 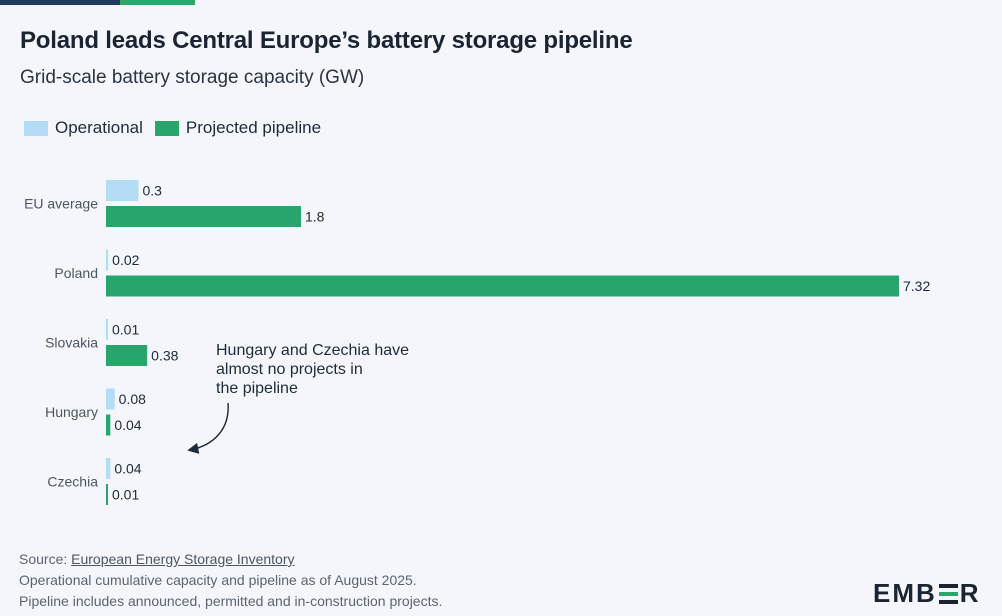 What do you see at coordinates (60, 2) in the screenshot?
I see `accent-bar-dark` at bounding box center [60, 2].